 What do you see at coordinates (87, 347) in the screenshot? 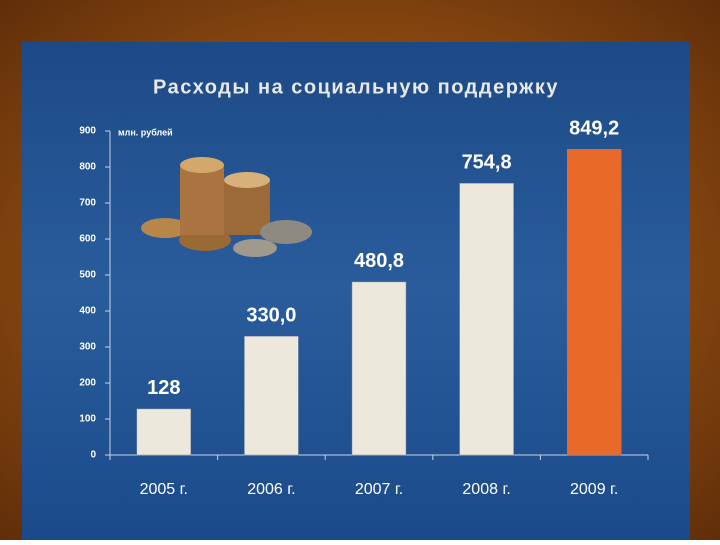
I see `y-tick-label: 300` at bounding box center [87, 347].